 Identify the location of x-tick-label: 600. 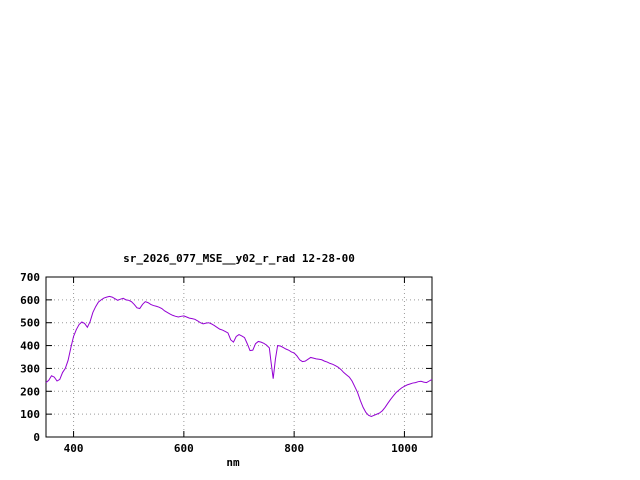
(184, 448).